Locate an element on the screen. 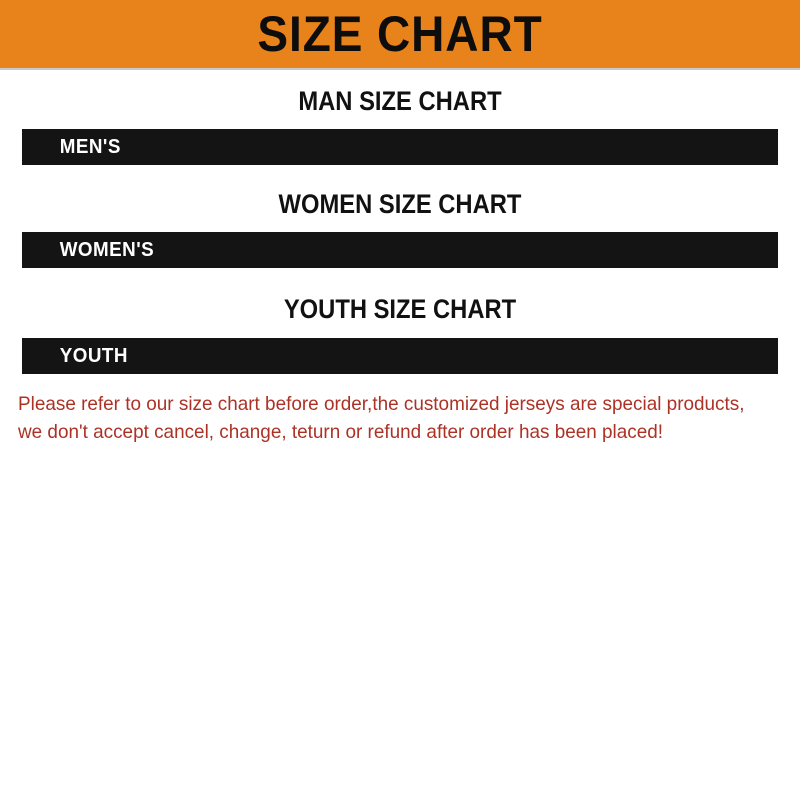  man-section-title: MAN SIZE CHART is located at coordinates (400, 101).